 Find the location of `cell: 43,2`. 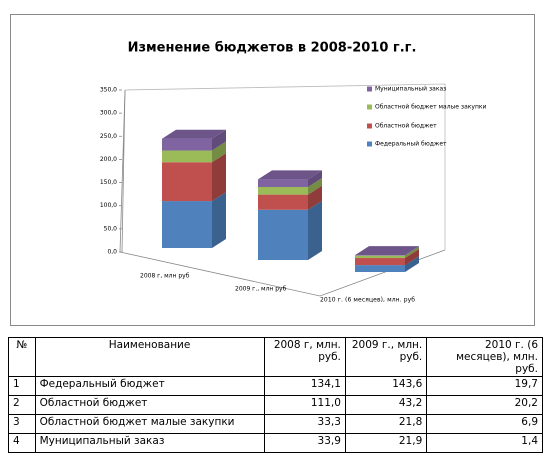

cell: 43,2 is located at coordinates (386, 405).